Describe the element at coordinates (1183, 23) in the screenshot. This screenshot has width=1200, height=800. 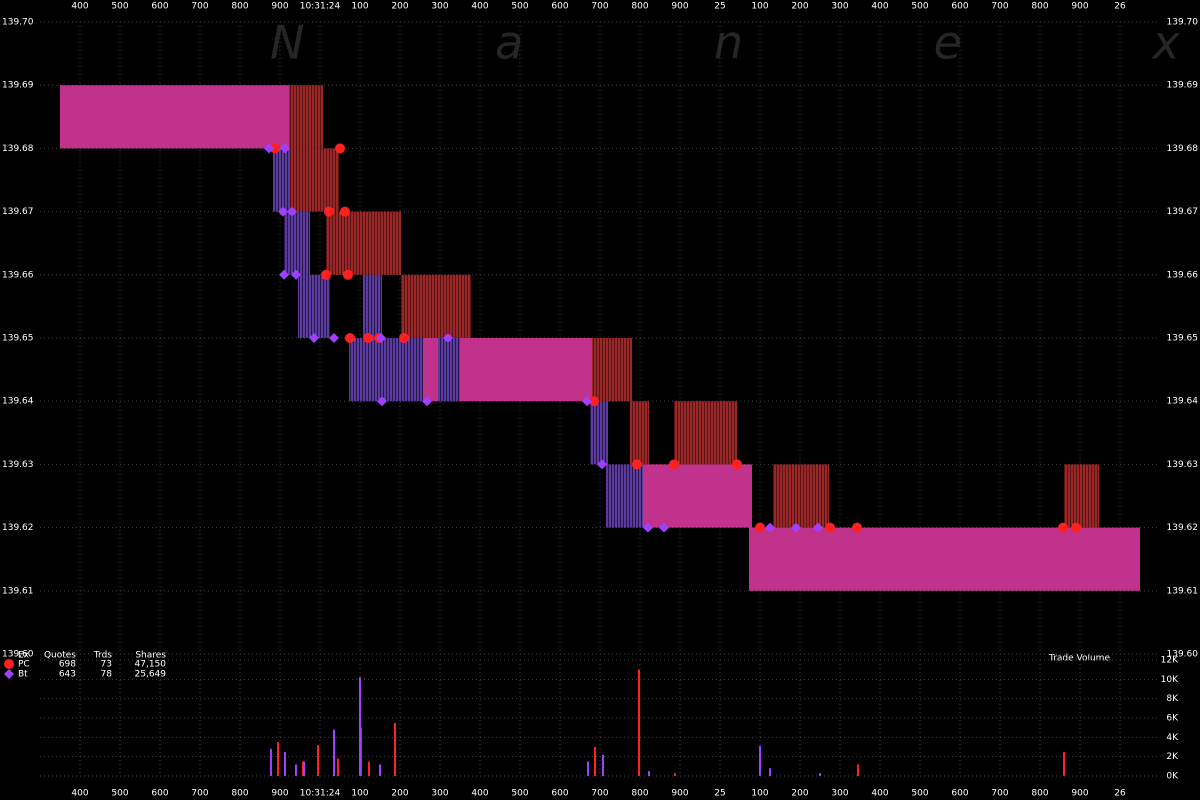
I see `y-tick-label: 139.70` at that location.